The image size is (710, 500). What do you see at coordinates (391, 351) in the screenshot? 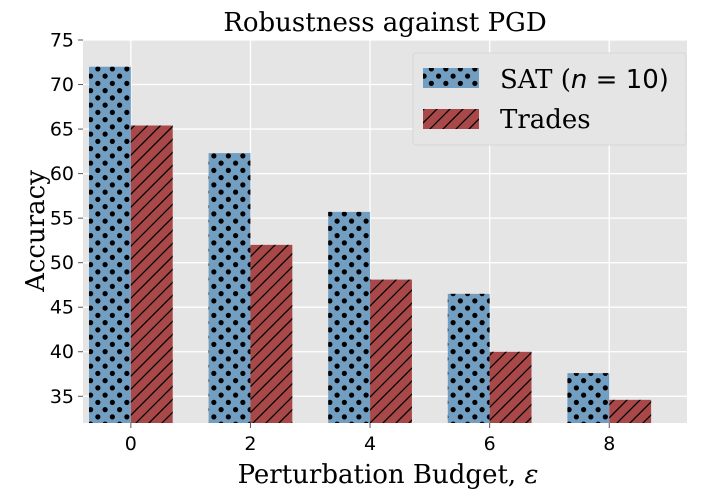
I see `bar-trades-4-hatch` at bounding box center [391, 351].